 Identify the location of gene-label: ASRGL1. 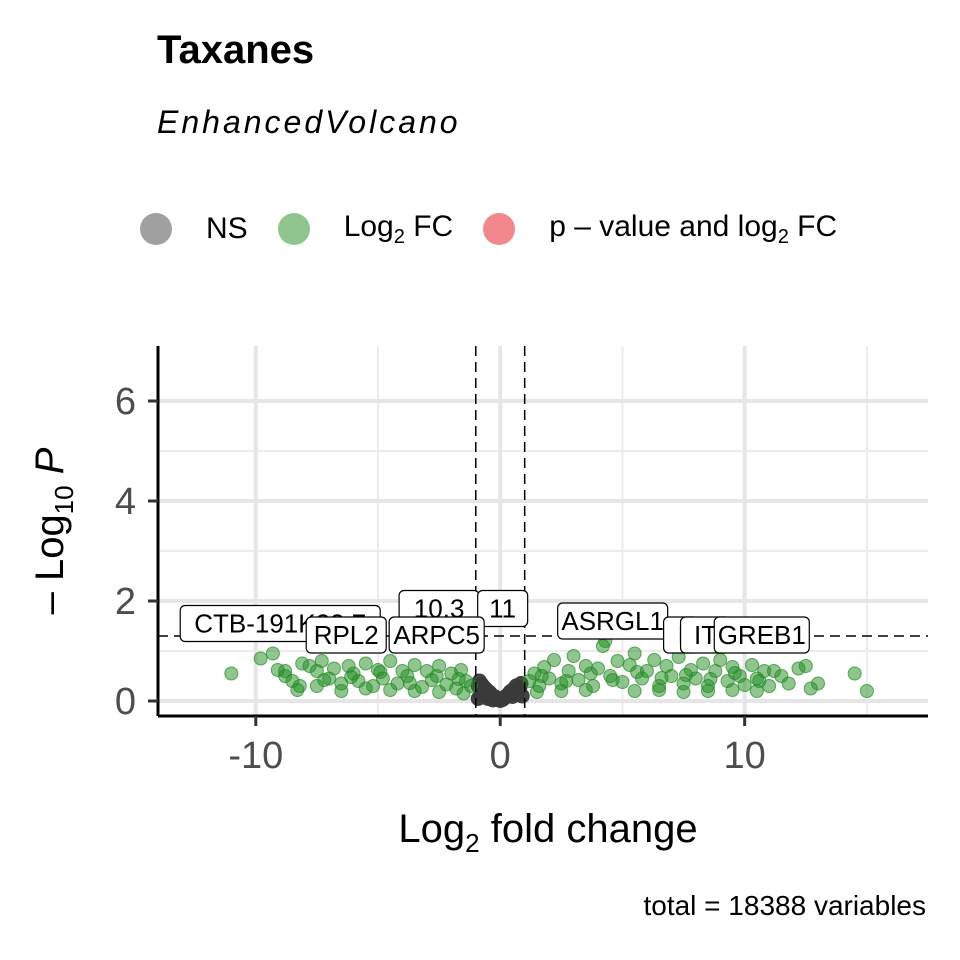
(613, 621).